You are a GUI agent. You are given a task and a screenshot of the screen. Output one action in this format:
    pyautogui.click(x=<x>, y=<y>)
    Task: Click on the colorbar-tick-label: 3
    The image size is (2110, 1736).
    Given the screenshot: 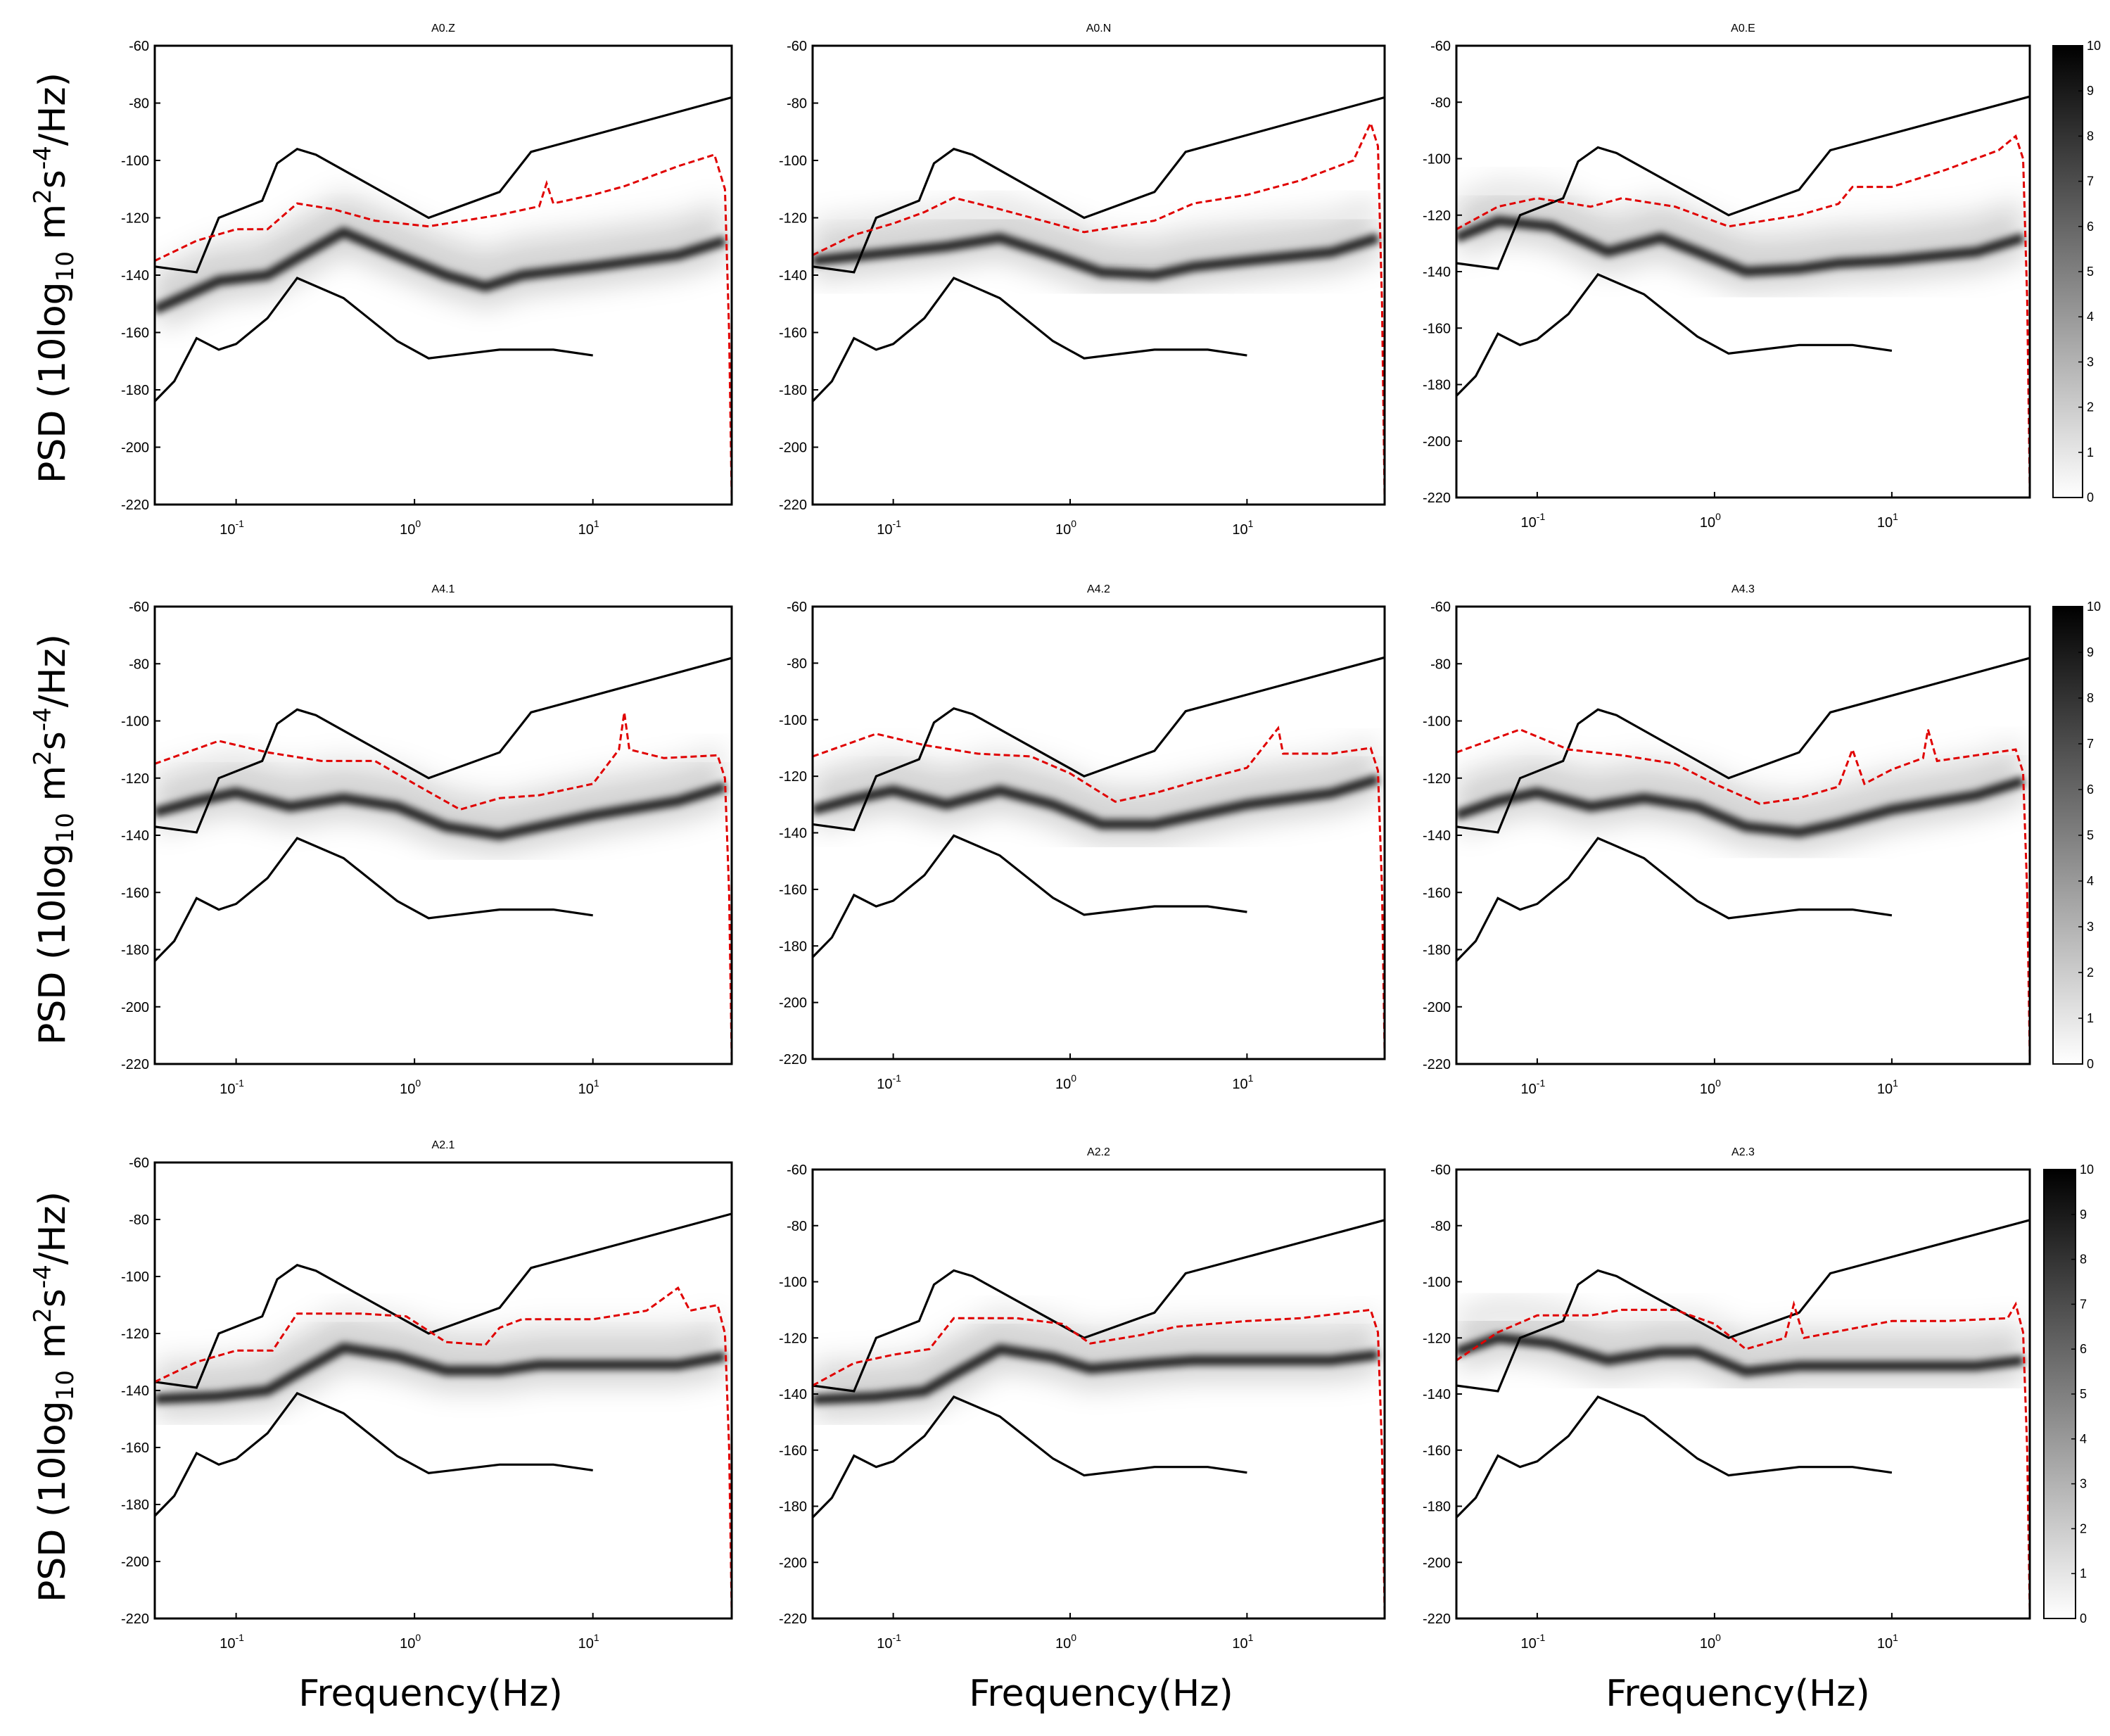 What is the action you would take?
    pyautogui.click(x=2090, y=362)
    